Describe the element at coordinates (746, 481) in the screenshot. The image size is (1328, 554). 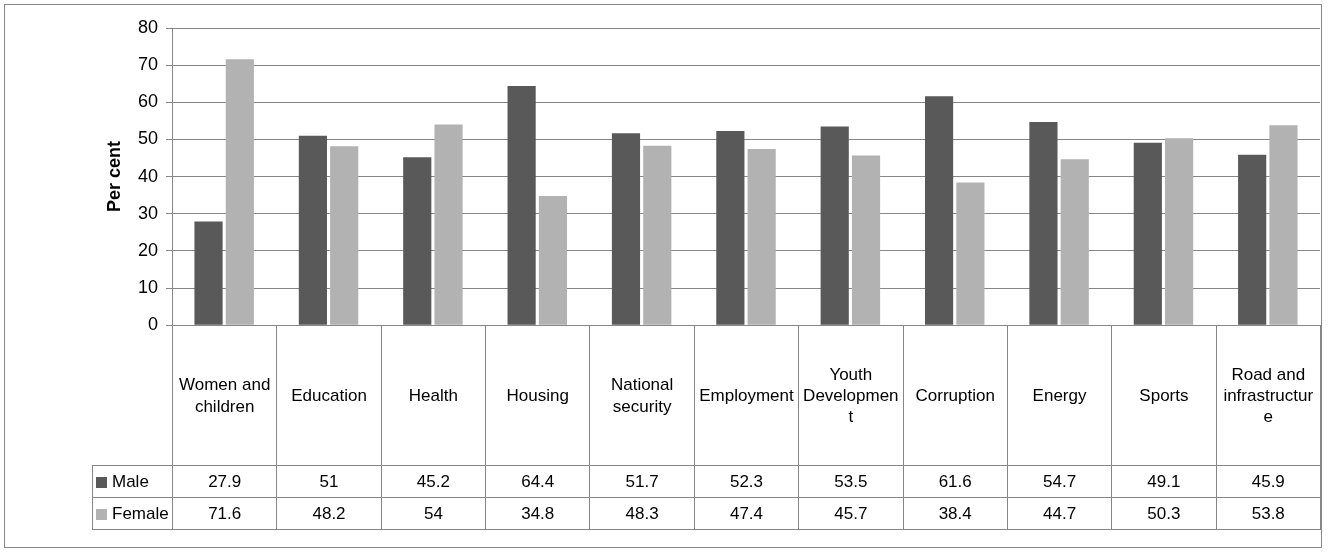
I see `data-label: 52.3` at that location.